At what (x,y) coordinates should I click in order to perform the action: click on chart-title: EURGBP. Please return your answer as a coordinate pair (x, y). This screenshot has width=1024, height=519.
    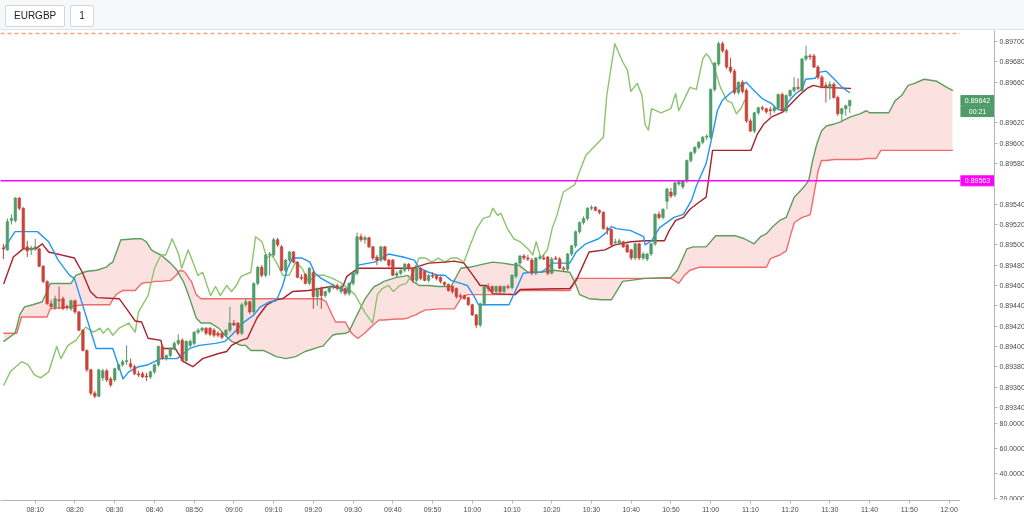
    Looking at the image, I should click on (35, 16).